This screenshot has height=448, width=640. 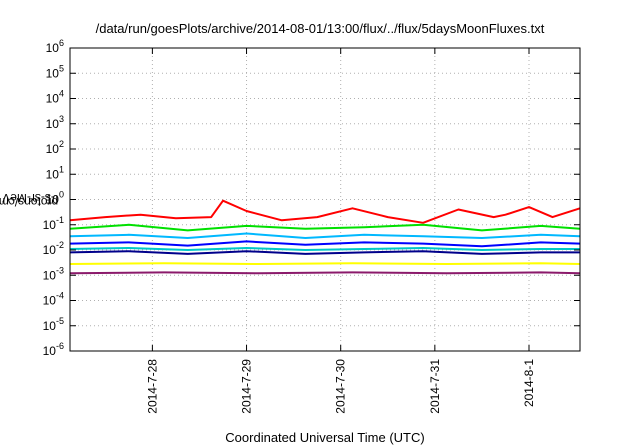 I want to click on y-tick-label: 10⁻³, so click(x=53, y=273).